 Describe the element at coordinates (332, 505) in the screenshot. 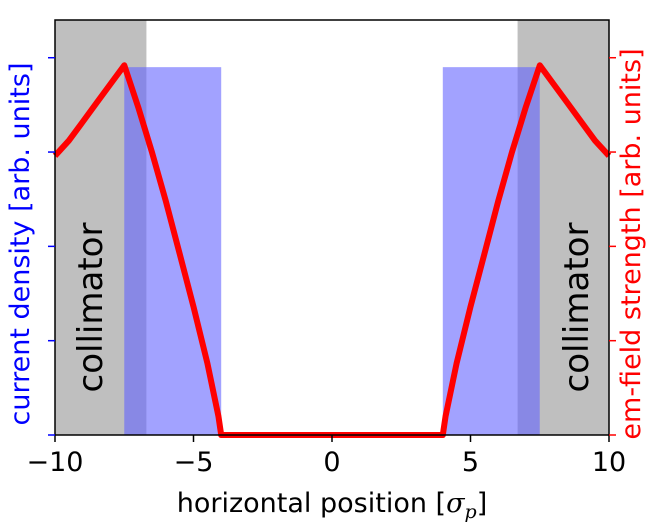

I see `x-axis-label: horizontal position [σp]` at that location.